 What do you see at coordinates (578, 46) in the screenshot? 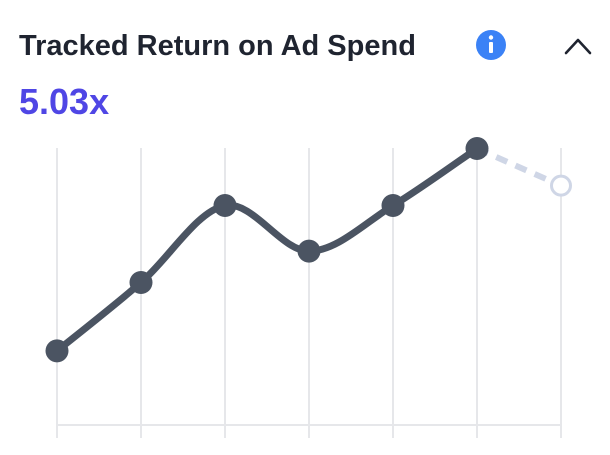
I see `collapse-chevron` at bounding box center [578, 46].